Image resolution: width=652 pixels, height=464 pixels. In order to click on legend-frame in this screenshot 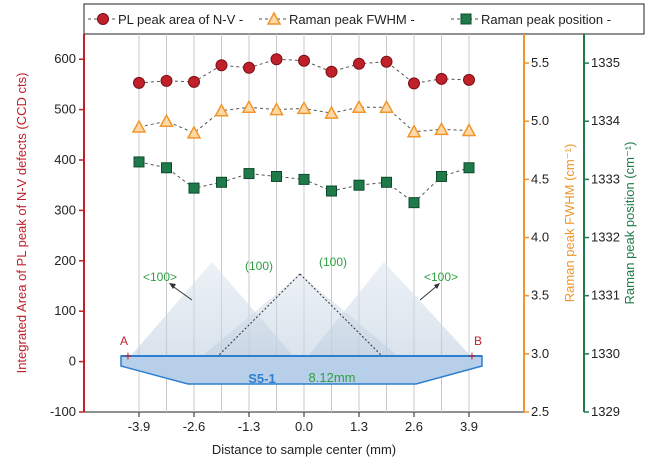, I will do `click(364, 19)`.